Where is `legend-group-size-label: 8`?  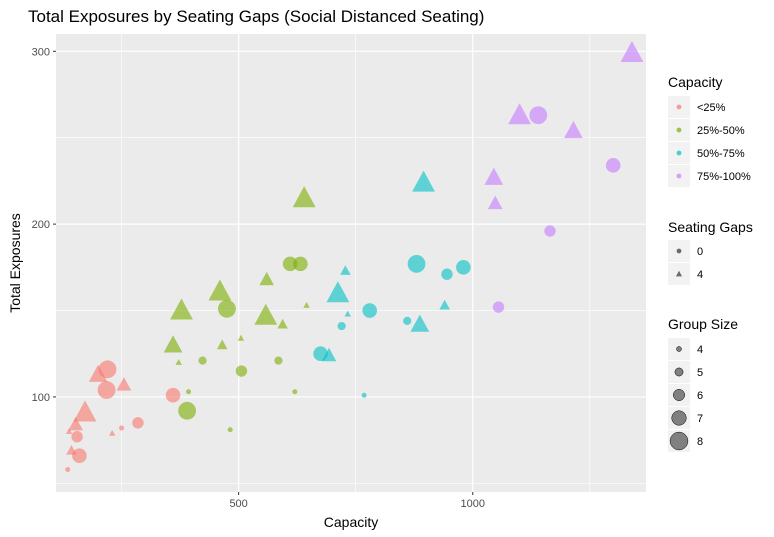
legend-group-size-label: 8 is located at coordinates (700, 442).